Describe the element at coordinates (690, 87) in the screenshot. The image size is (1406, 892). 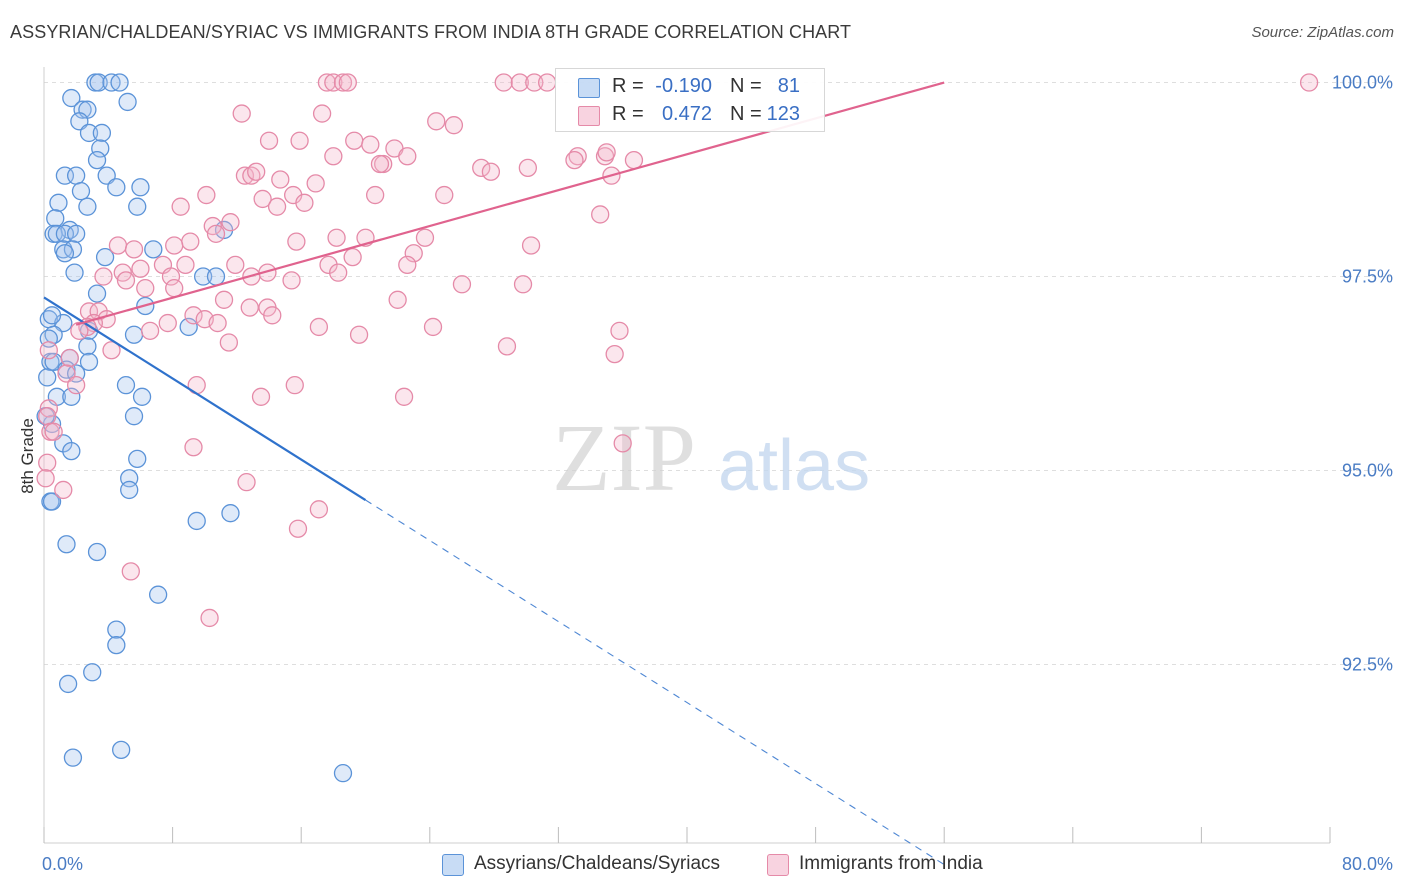
I see `legend-row-assyrian: R = -0.190 N = 81` at that location.